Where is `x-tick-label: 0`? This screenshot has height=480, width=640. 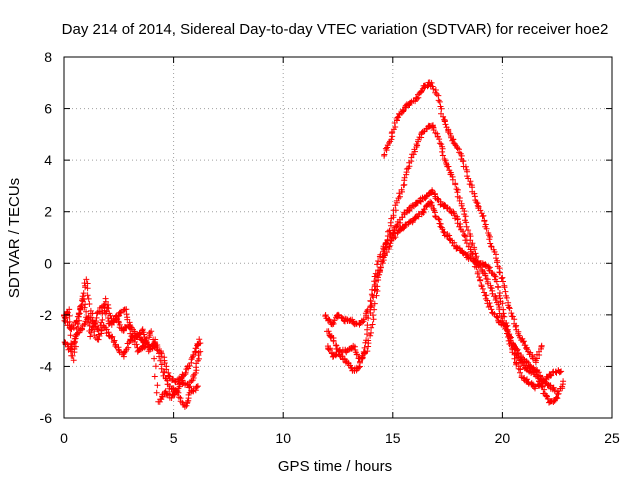 x-tick-label: 0 is located at coordinates (64, 438).